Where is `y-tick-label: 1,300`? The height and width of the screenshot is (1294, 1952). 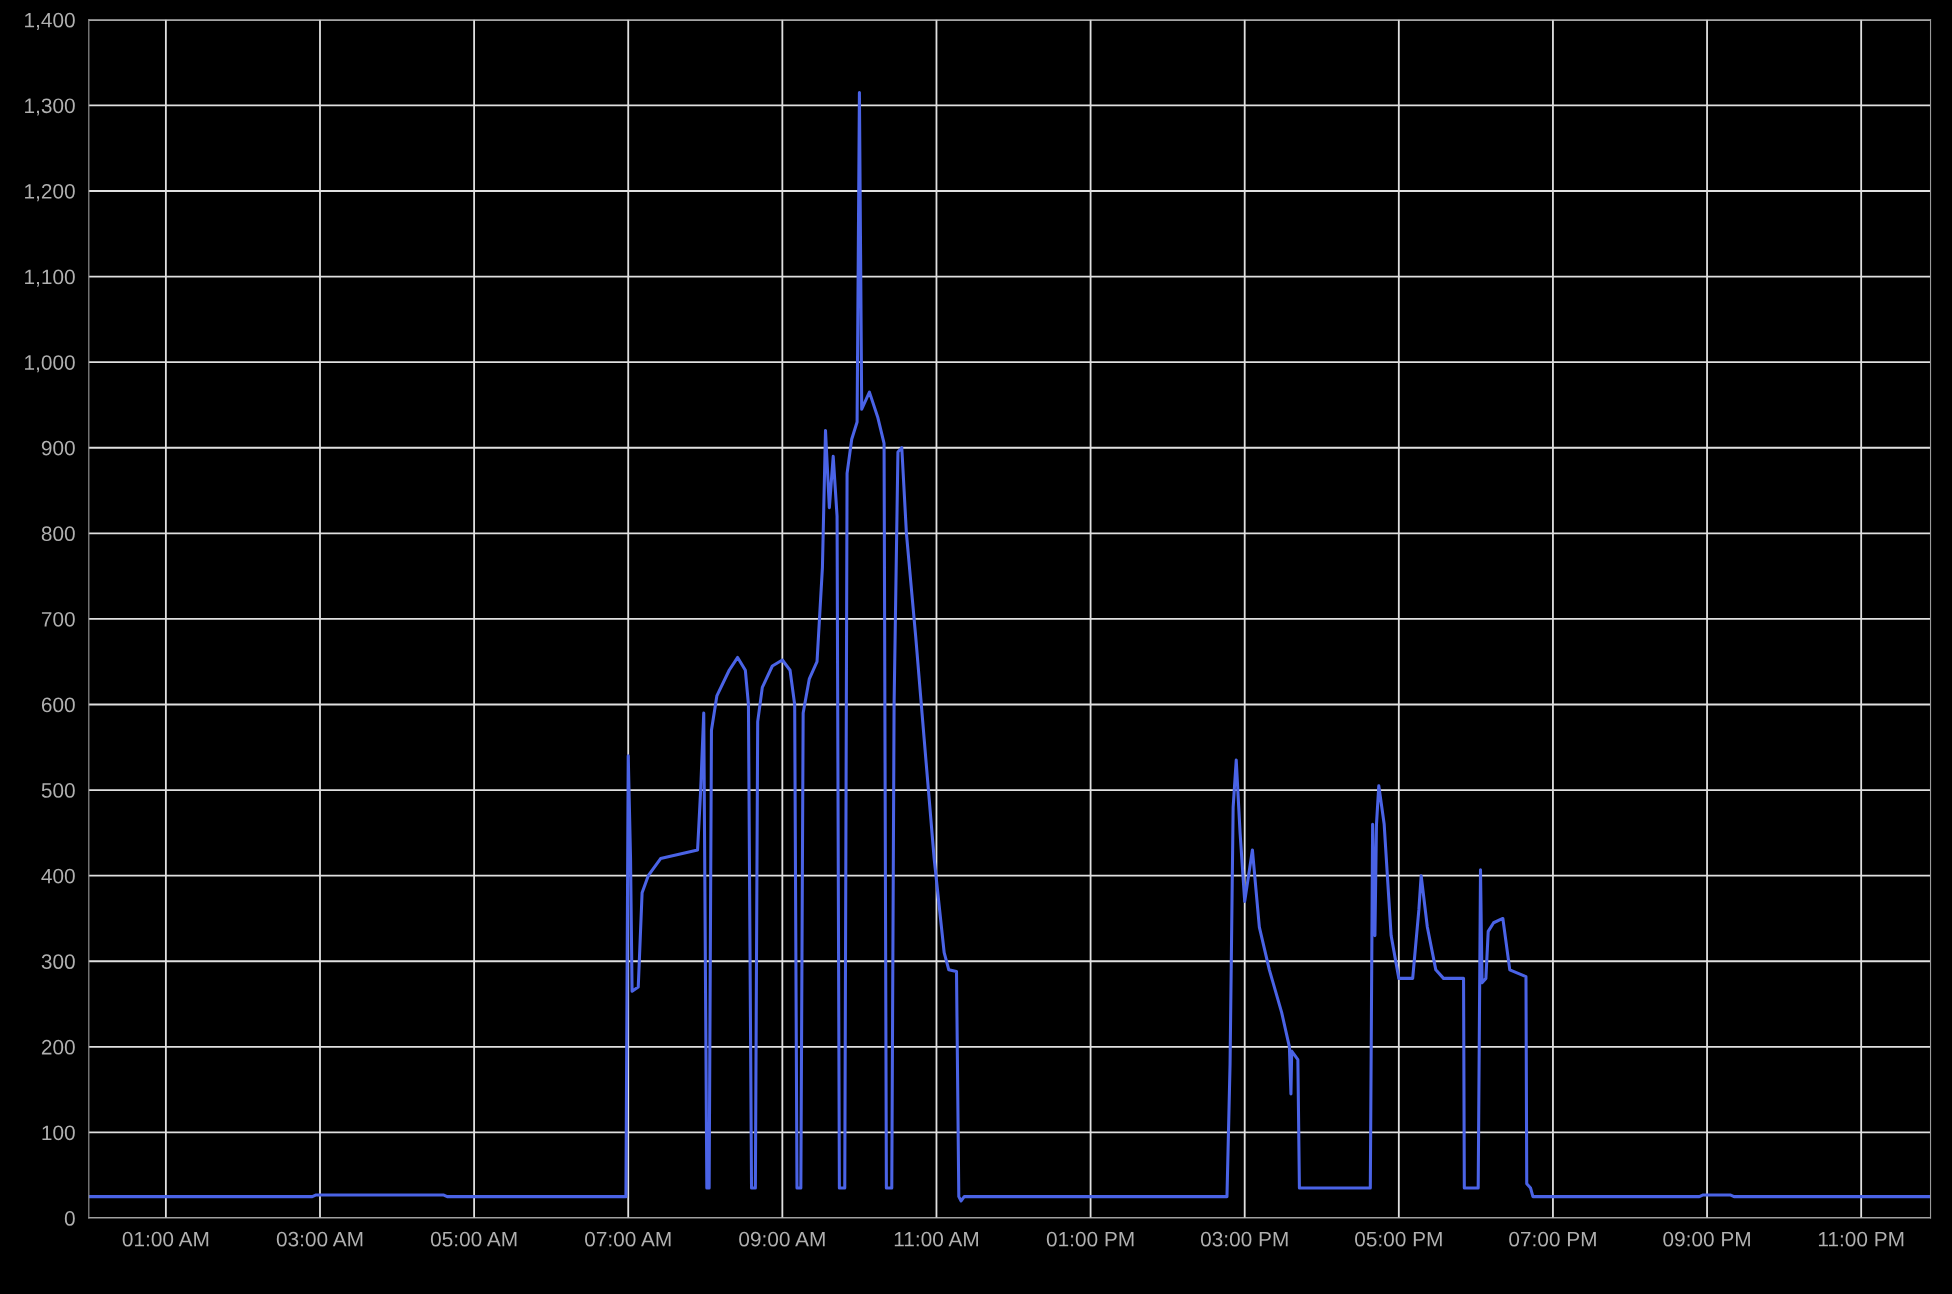 y-tick-label: 1,300 is located at coordinates (50, 107).